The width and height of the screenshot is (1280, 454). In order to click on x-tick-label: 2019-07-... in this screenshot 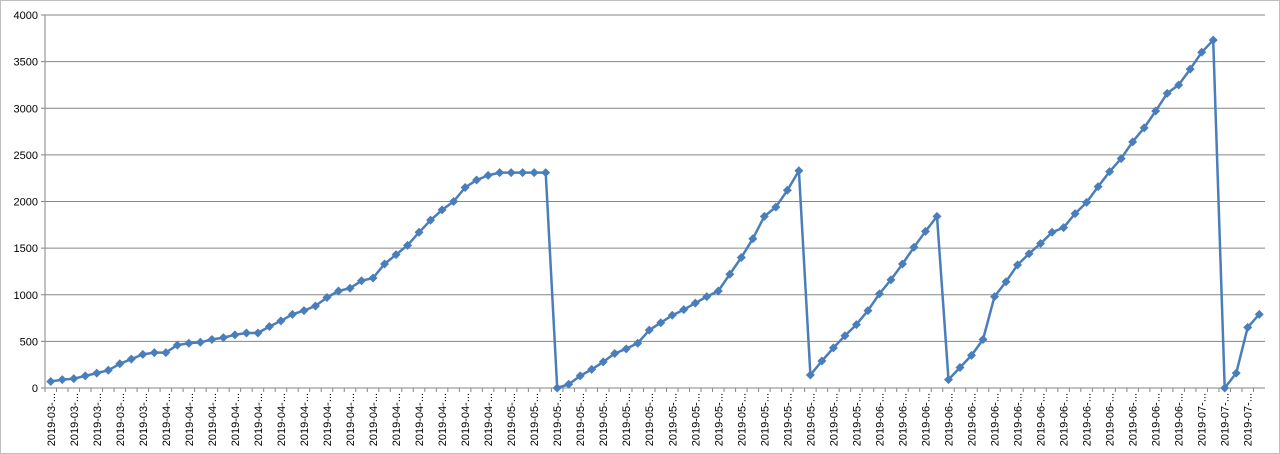, I will do `click(1226, 419)`.